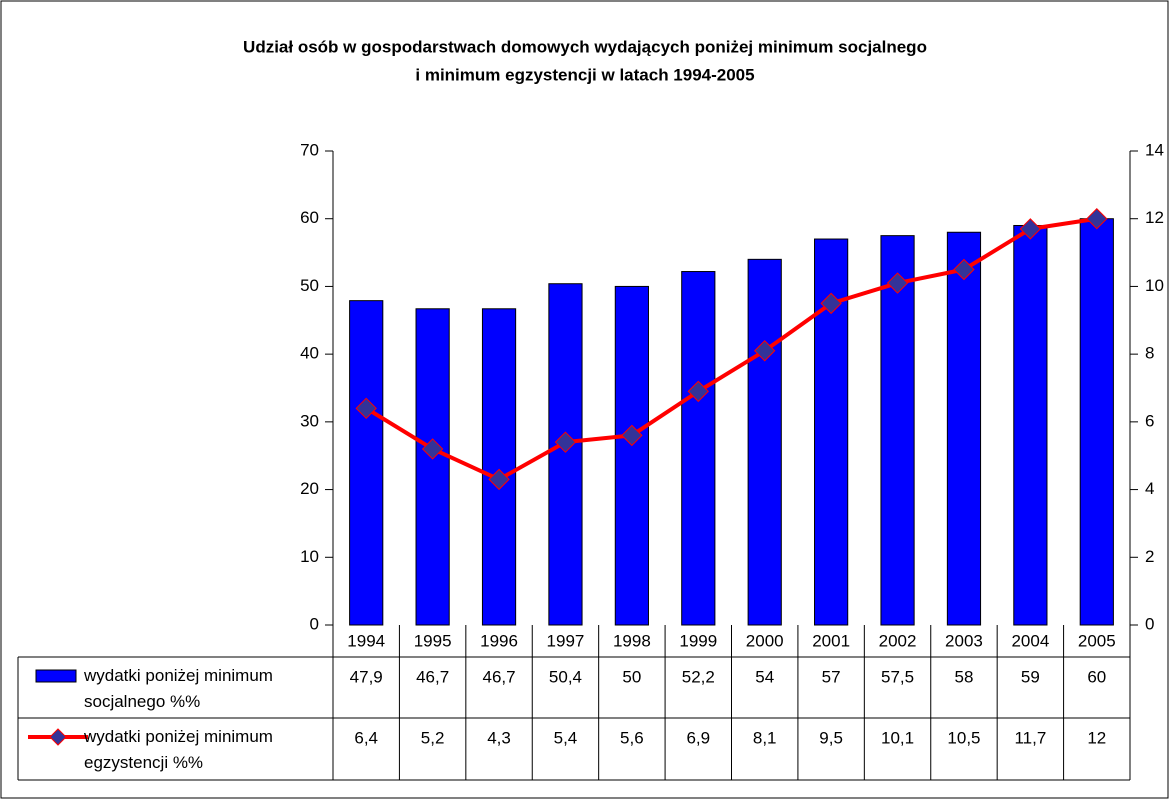  What do you see at coordinates (499, 640) in the screenshot?
I see `x-tick-label: 1996` at bounding box center [499, 640].